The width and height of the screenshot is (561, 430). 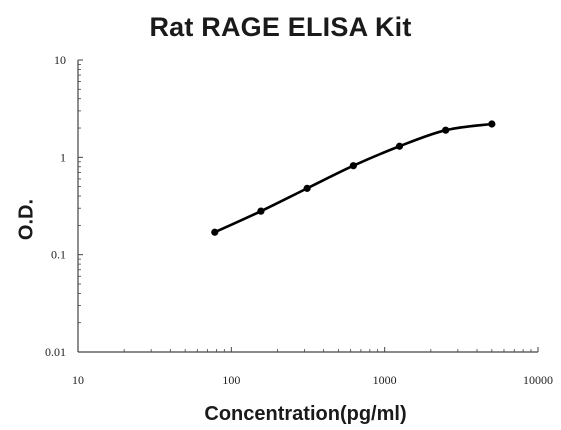 What do you see at coordinates (312, 380) in the screenshot?
I see `x-tick-labels: 10 100 1000 10000` at bounding box center [312, 380].